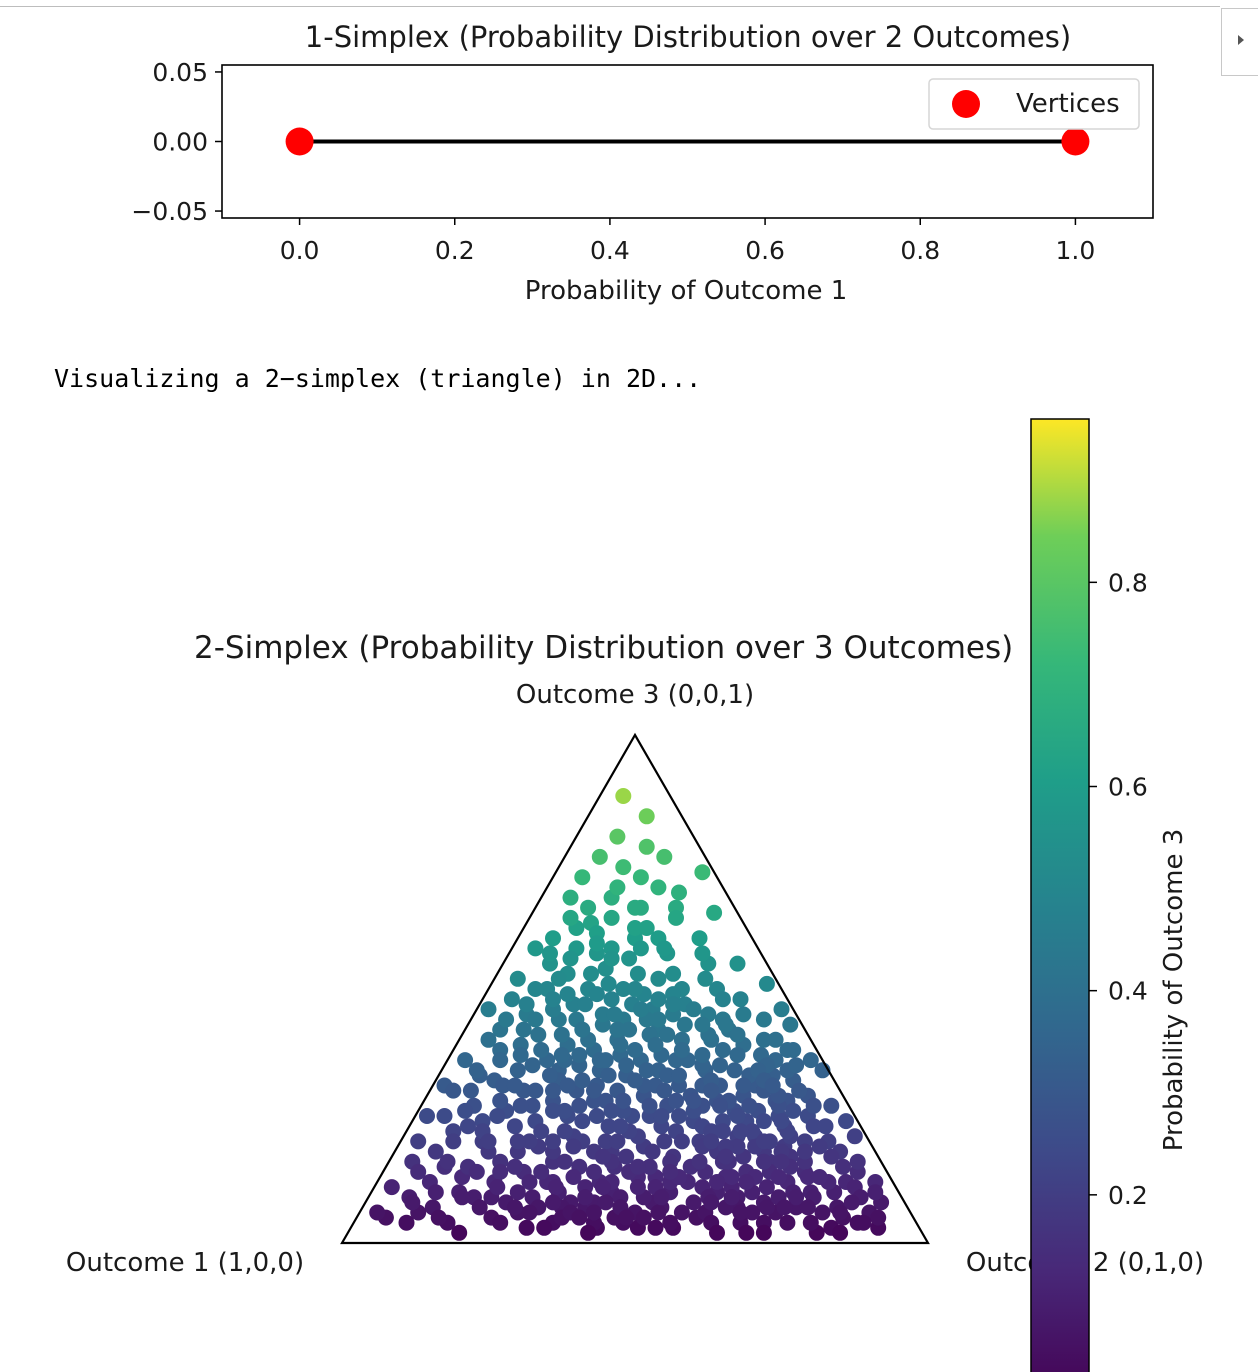  What do you see at coordinates (1060, 895) in the screenshot?
I see `colorbar` at bounding box center [1060, 895].